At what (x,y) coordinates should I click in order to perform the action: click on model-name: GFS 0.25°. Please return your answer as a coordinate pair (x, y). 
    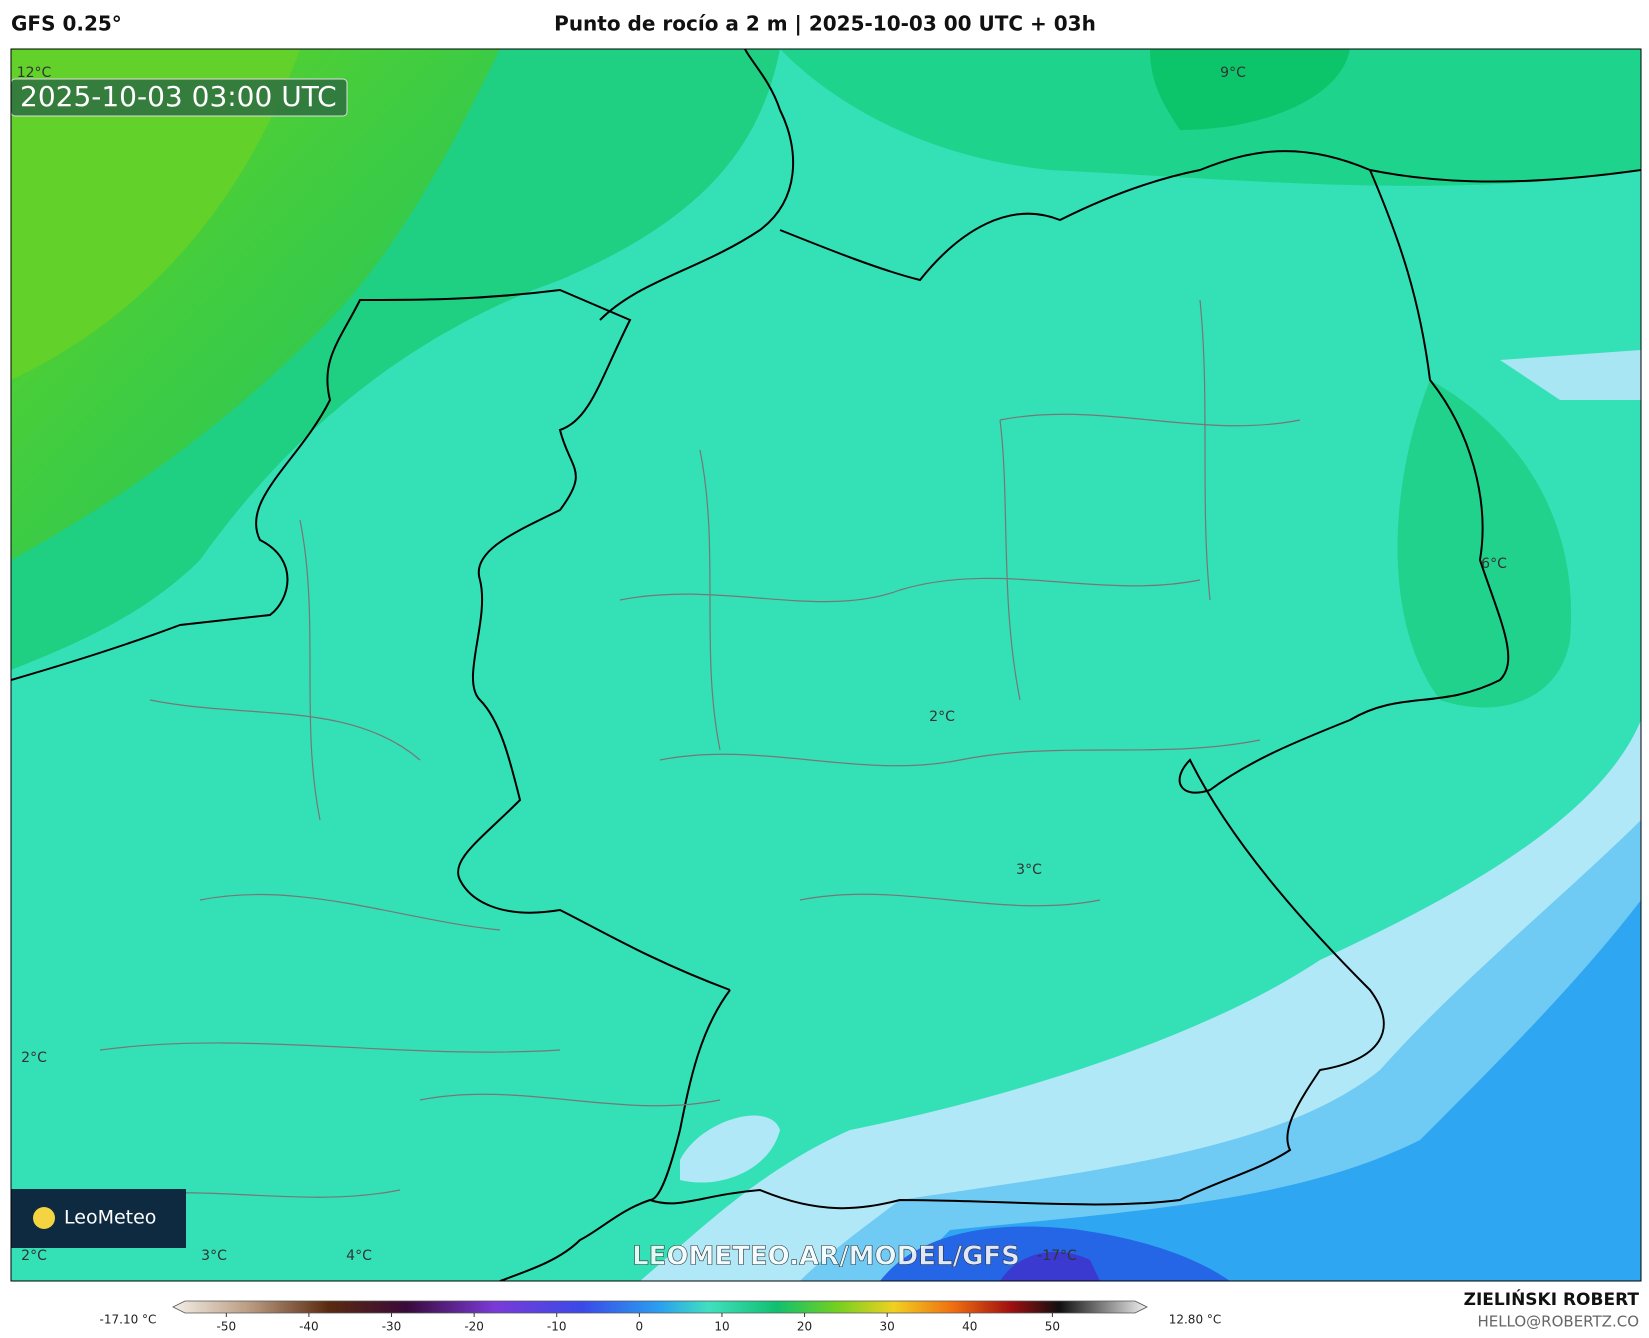
    Looking at the image, I should click on (66, 24).